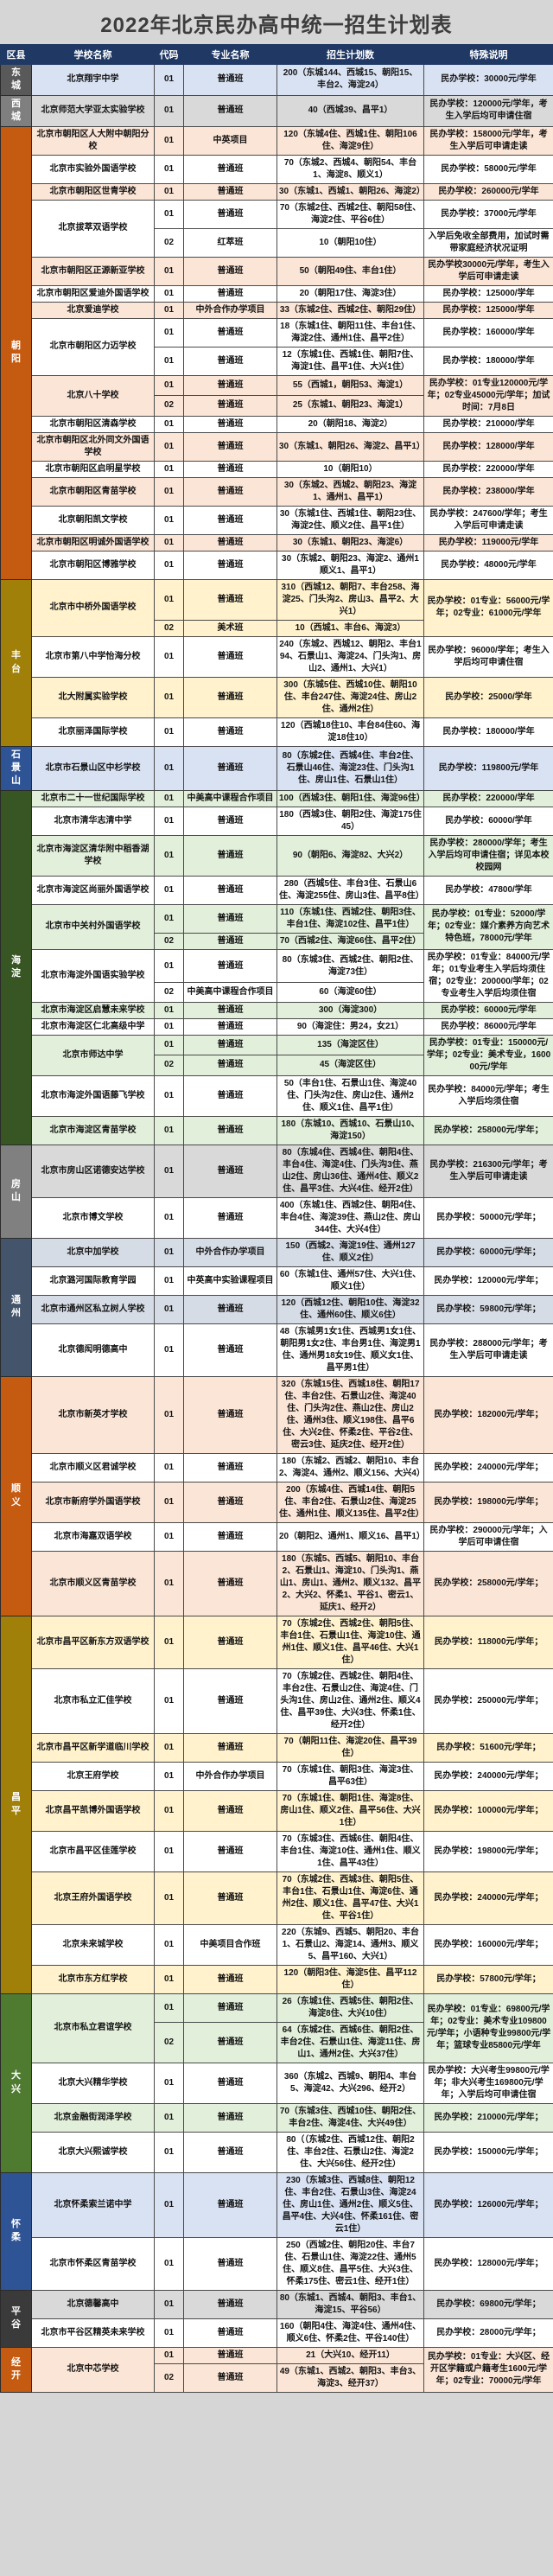 This screenshot has height=2576, width=553. Describe the element at coordinates (93, 607) in the screenshot. I see `school-name-cell: 北京市中桥外国语学校` at that location.